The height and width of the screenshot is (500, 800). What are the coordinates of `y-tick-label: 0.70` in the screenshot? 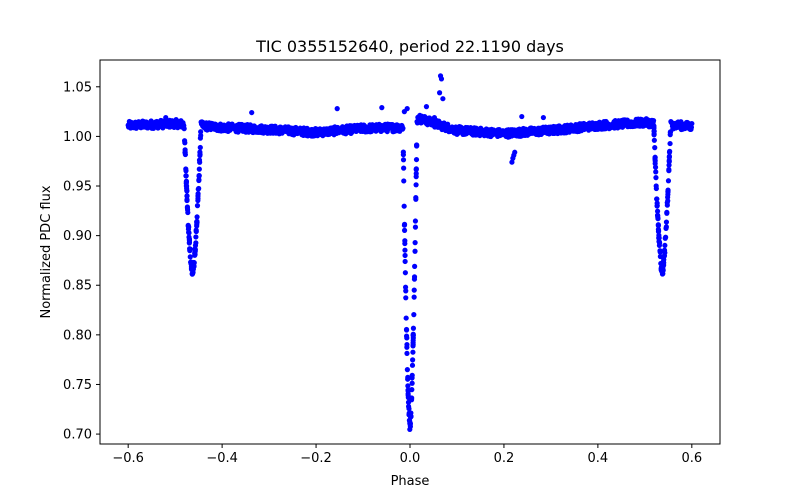 It's located at (77, 435).